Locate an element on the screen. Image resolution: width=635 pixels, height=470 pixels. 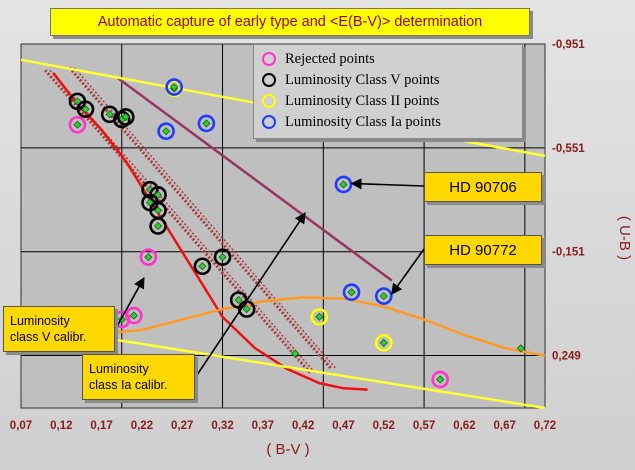
x-tick-label: 0,62 is located at coordinates (464, 426).